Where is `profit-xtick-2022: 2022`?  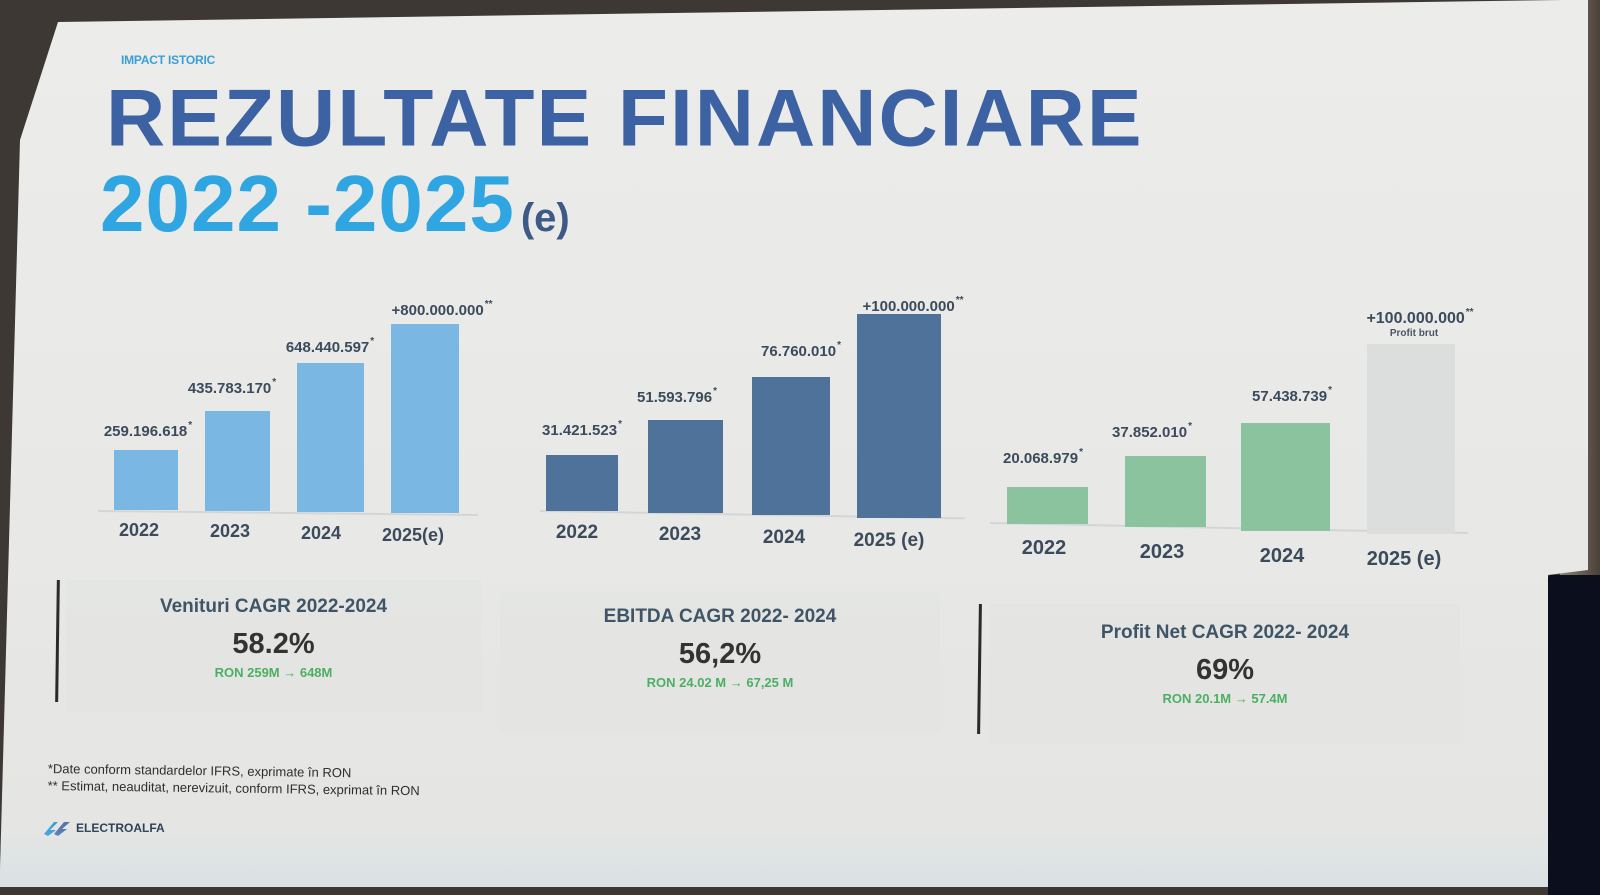 profit-xtick-2022: 2022 is located at coordinates (1044, 548).